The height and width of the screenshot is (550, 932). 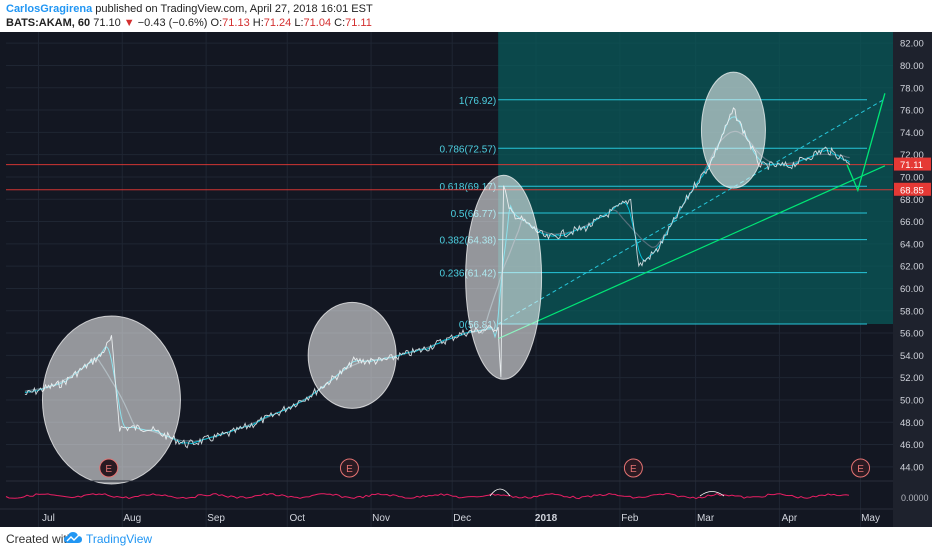 I want to click on time-axis-tick-label: Oct, so click(x=297, y=518).